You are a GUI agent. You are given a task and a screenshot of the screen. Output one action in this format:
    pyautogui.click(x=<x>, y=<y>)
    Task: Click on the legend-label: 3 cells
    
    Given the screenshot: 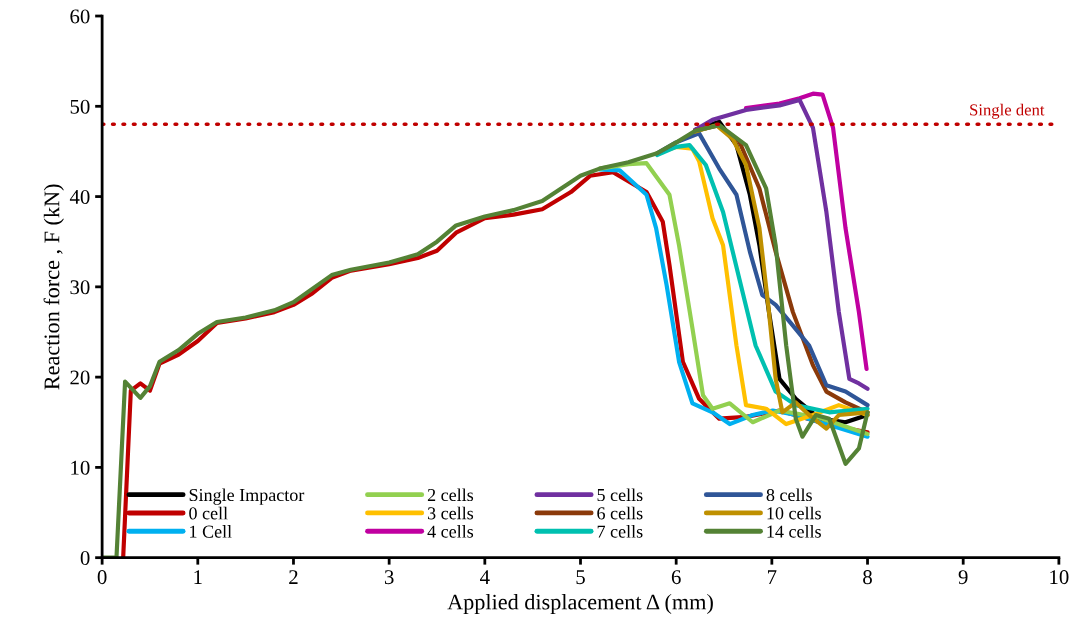 What is the action you would take?
    pyautogui.click(x=450, y=513)
    